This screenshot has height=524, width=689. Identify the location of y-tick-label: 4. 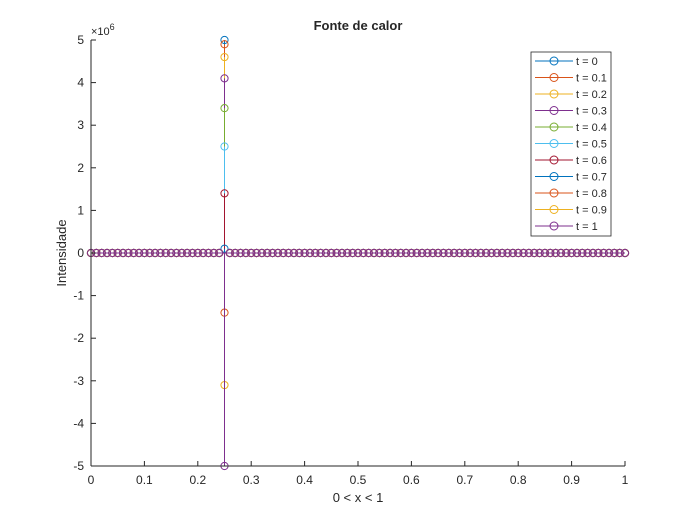
(80, 83).